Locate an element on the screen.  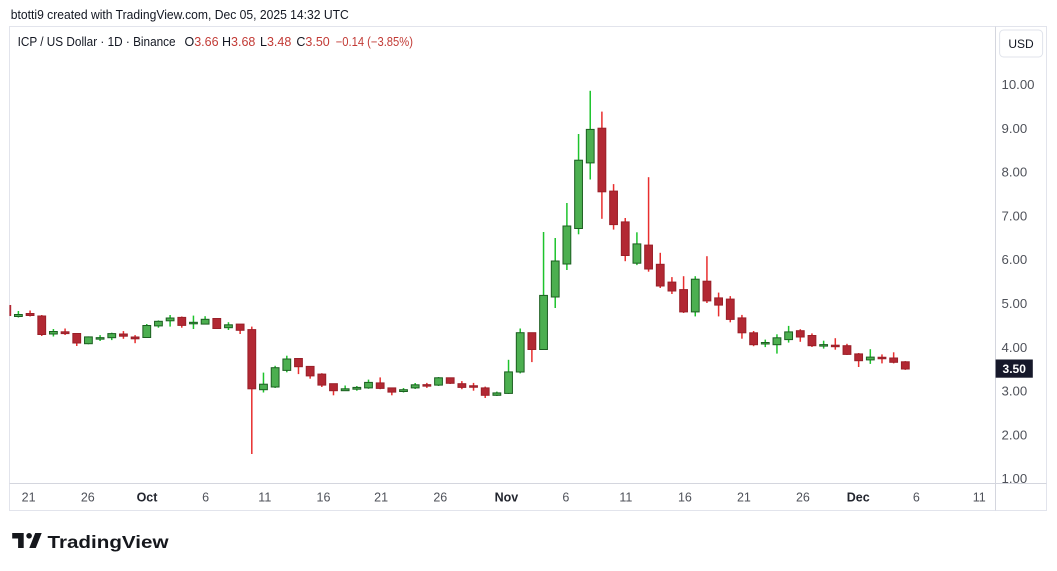
svg-text: H3.68 is located at coordinates (238, 42).